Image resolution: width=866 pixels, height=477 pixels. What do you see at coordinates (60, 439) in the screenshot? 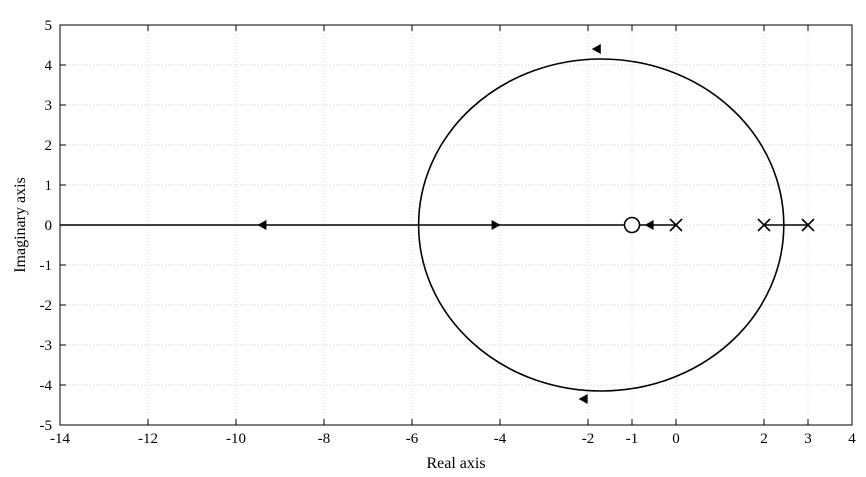
I see `x-tick-label: -14` at bounding box center [60, 439].